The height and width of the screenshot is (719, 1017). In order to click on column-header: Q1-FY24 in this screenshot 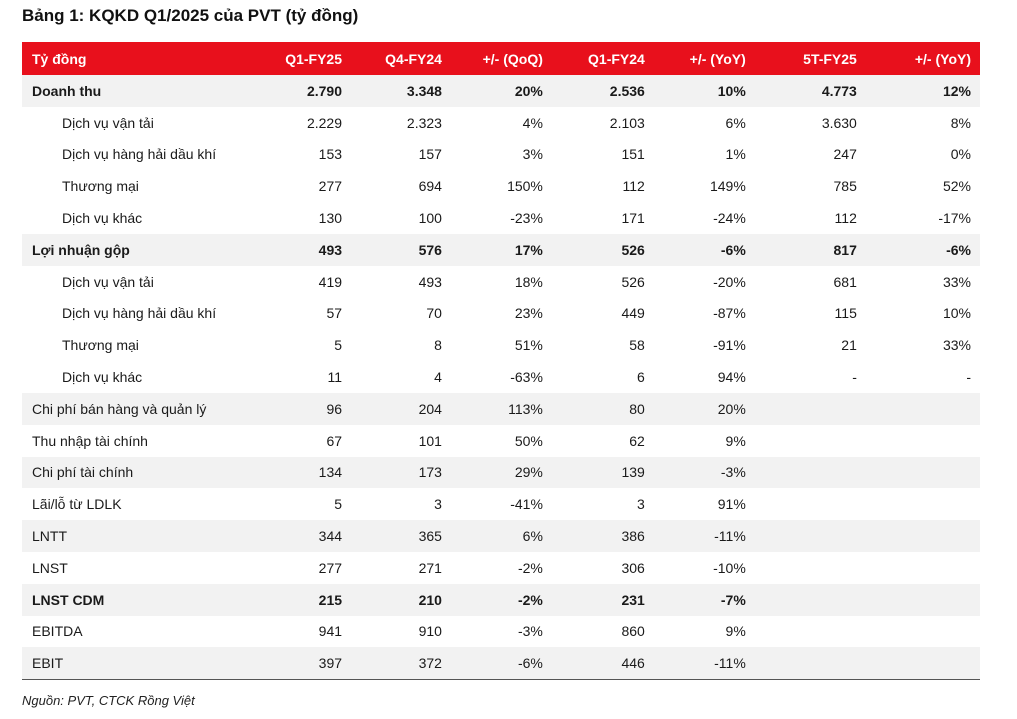, I will do `click(616, 58)`.